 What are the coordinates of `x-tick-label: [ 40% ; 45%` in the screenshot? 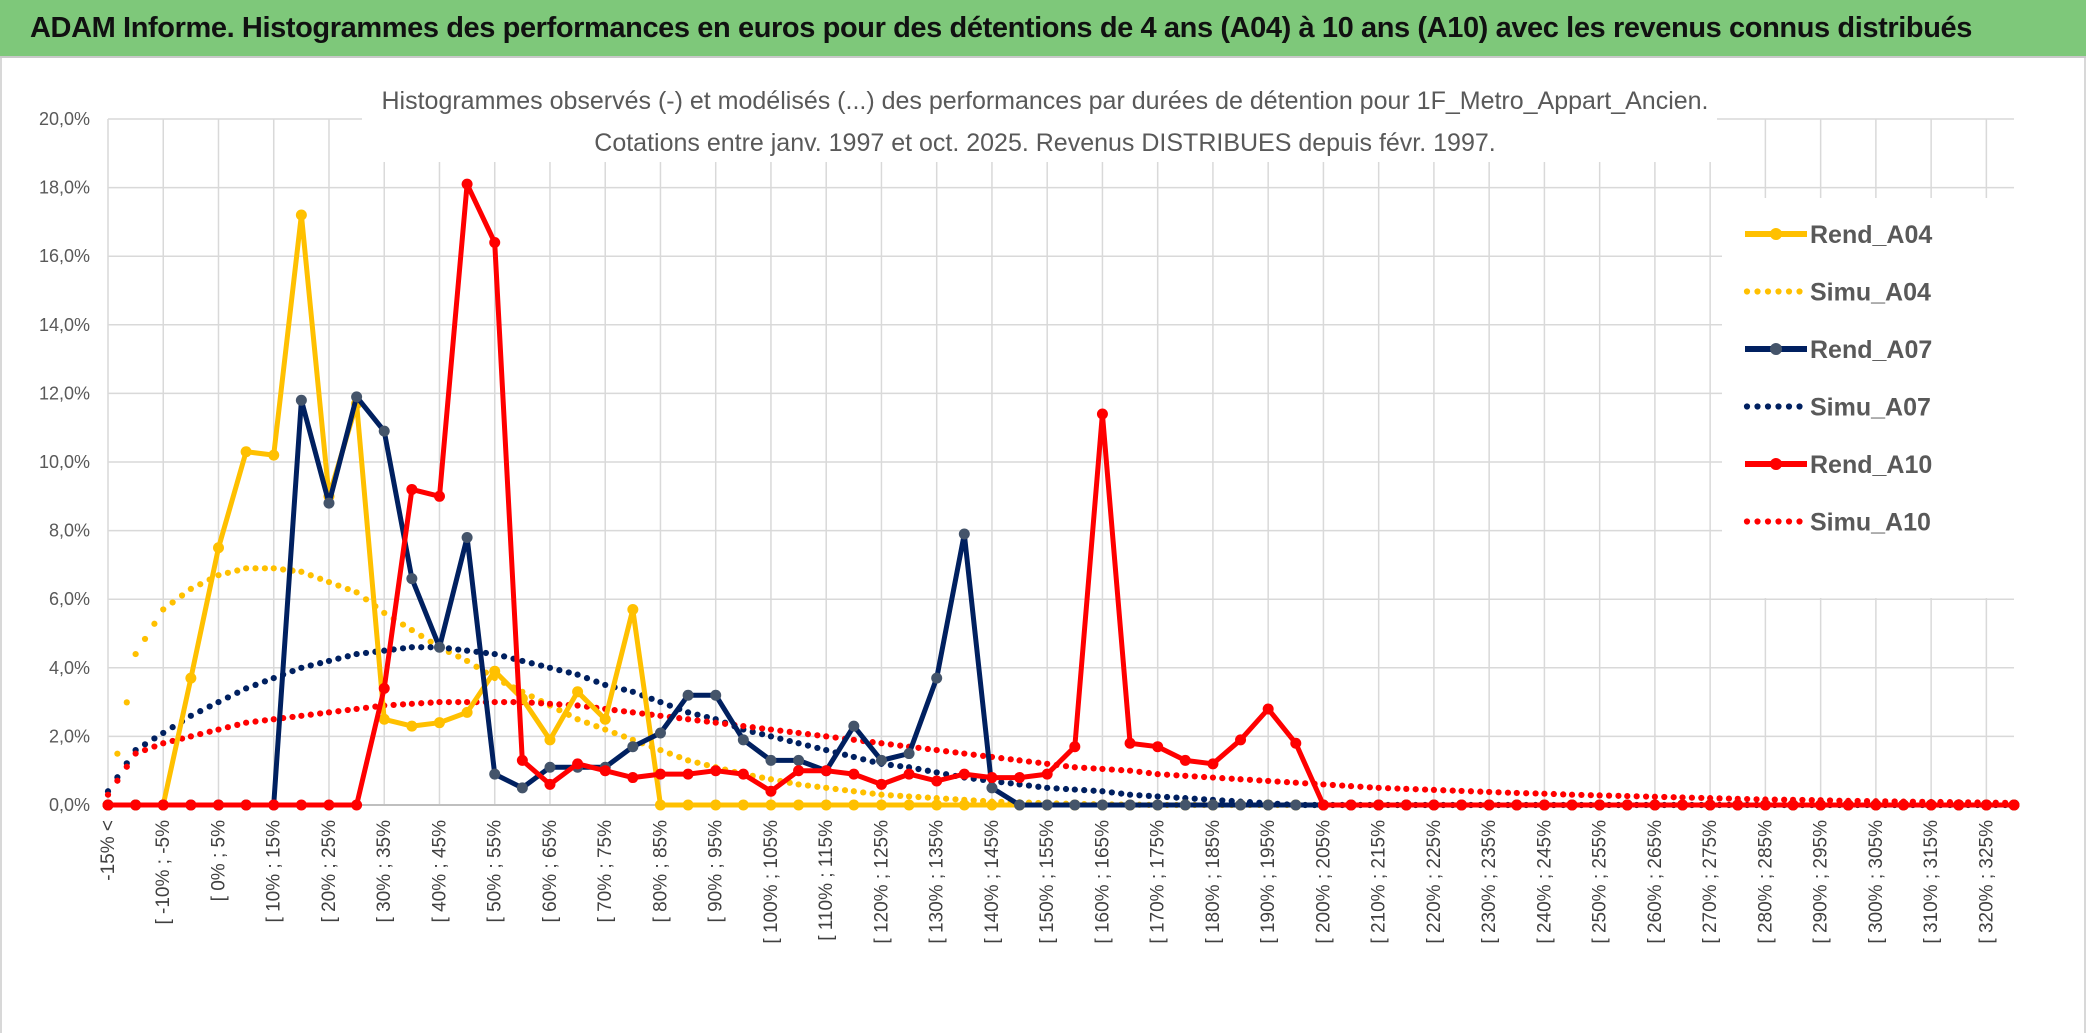 It's located at (439, 871).